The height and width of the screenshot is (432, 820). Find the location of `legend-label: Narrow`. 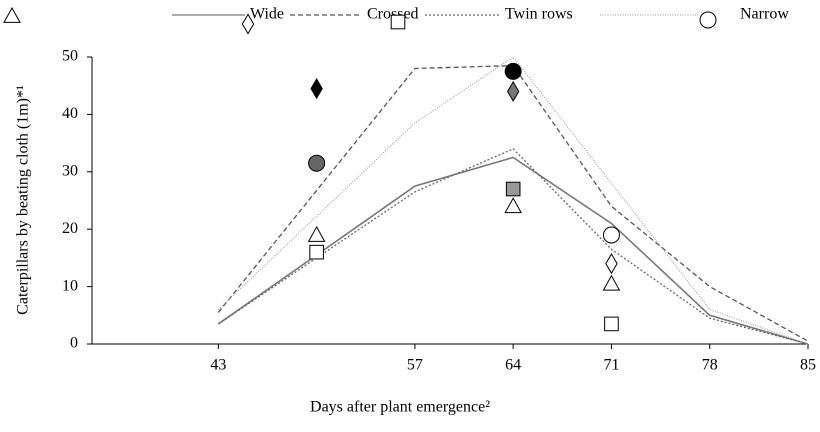

legend-label: Narrow is located at coordinates (764, 14).